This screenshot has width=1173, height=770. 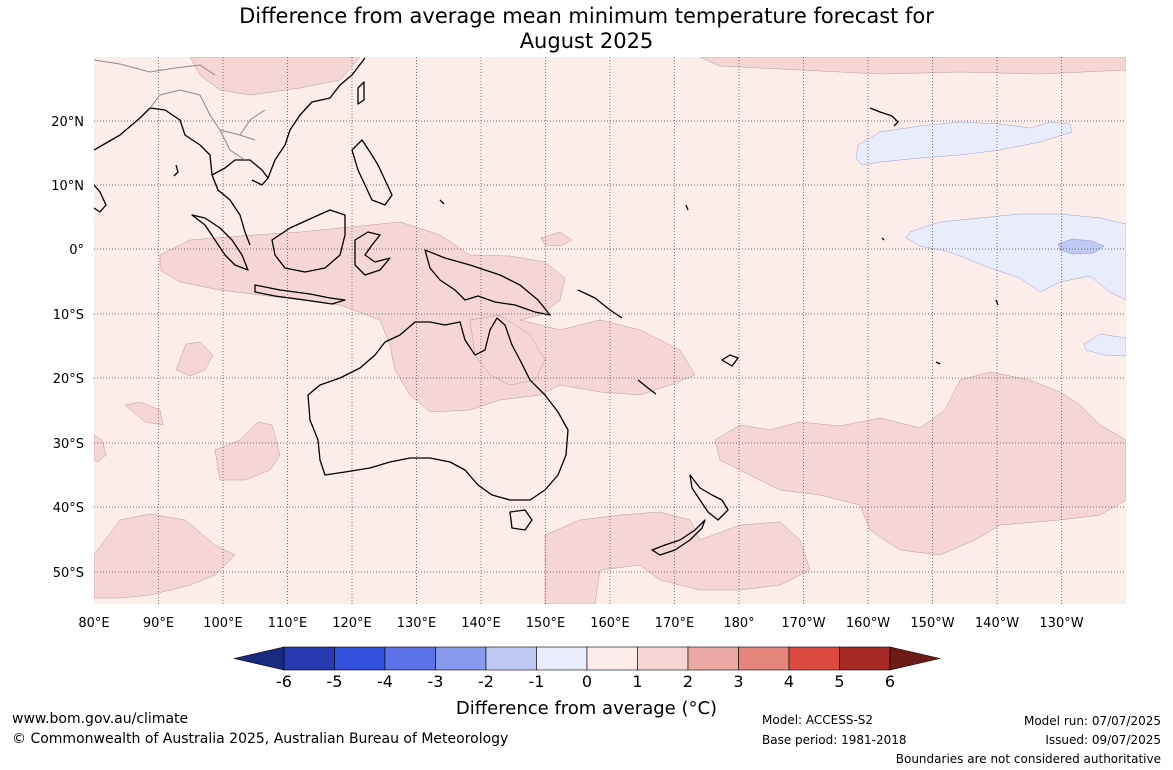 I want to click on warm-region-tasman, so click(x=677, y=557).